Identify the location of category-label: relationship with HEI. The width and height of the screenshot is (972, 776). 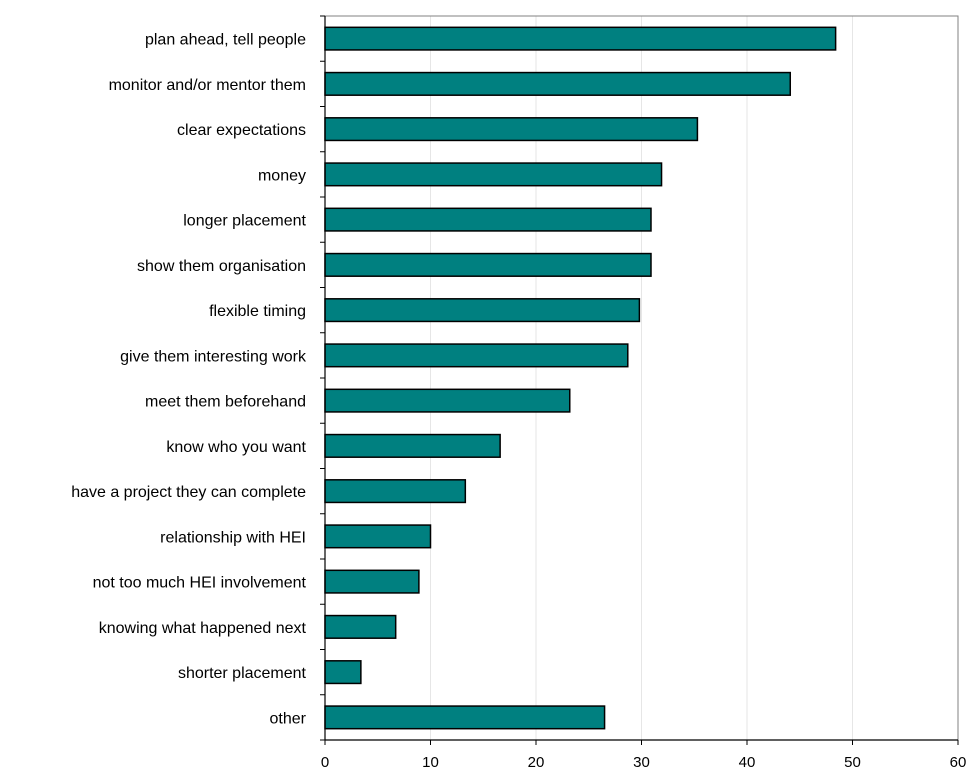
(233, 537).